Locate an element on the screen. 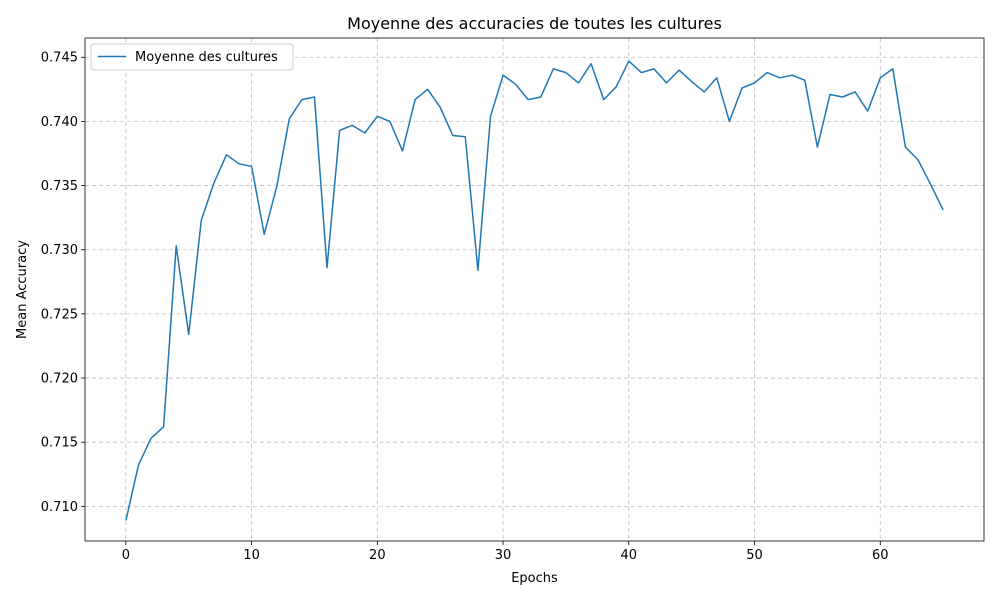 Image resolution: width=1000 pixels, height=604 pixels. x-tick-label: 0 is located at coordinates (126, 555).